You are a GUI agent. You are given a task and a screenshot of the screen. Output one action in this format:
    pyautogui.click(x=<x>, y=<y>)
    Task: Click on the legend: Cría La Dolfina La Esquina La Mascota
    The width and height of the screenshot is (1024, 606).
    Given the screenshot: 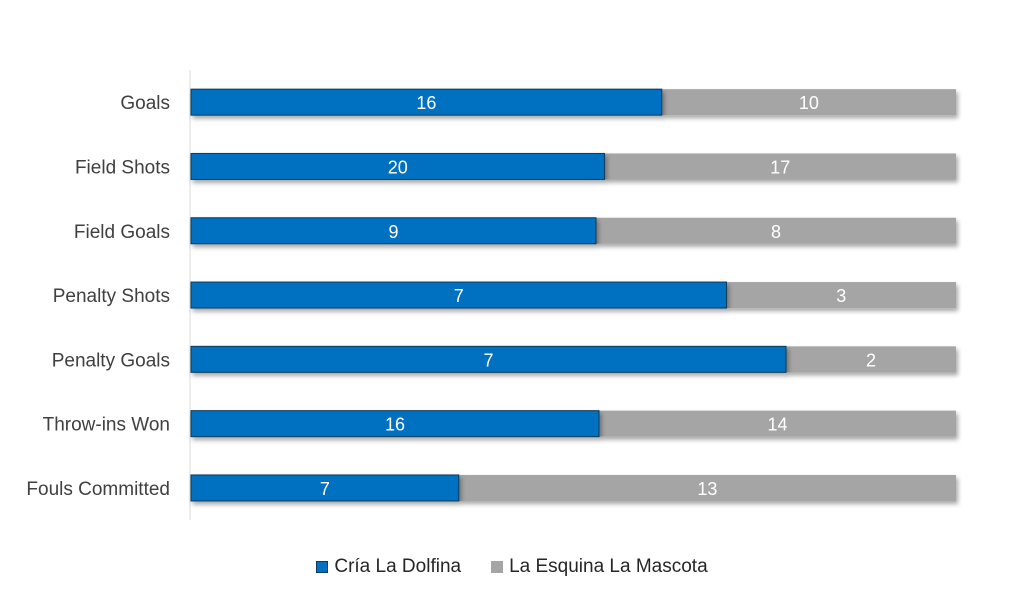 What is the action you would take?
    pyautogui.click(x=512, y=567)
    